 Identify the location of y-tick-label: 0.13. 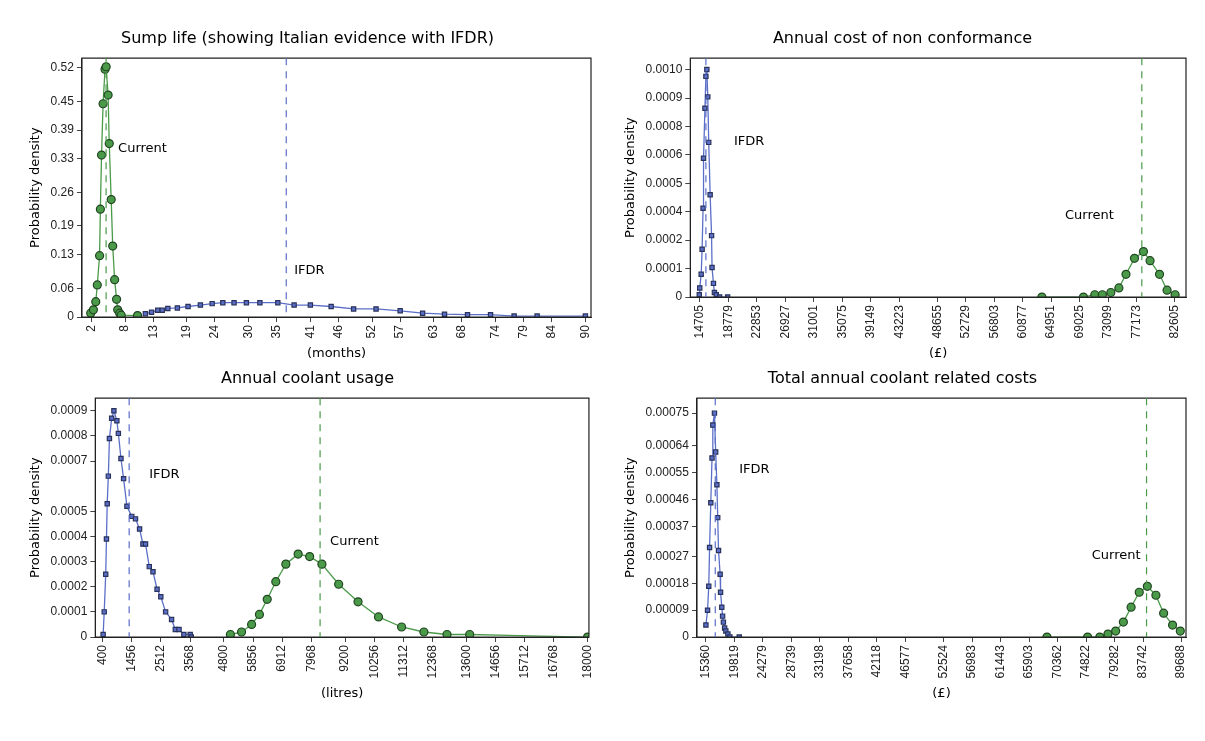
(62, 254).